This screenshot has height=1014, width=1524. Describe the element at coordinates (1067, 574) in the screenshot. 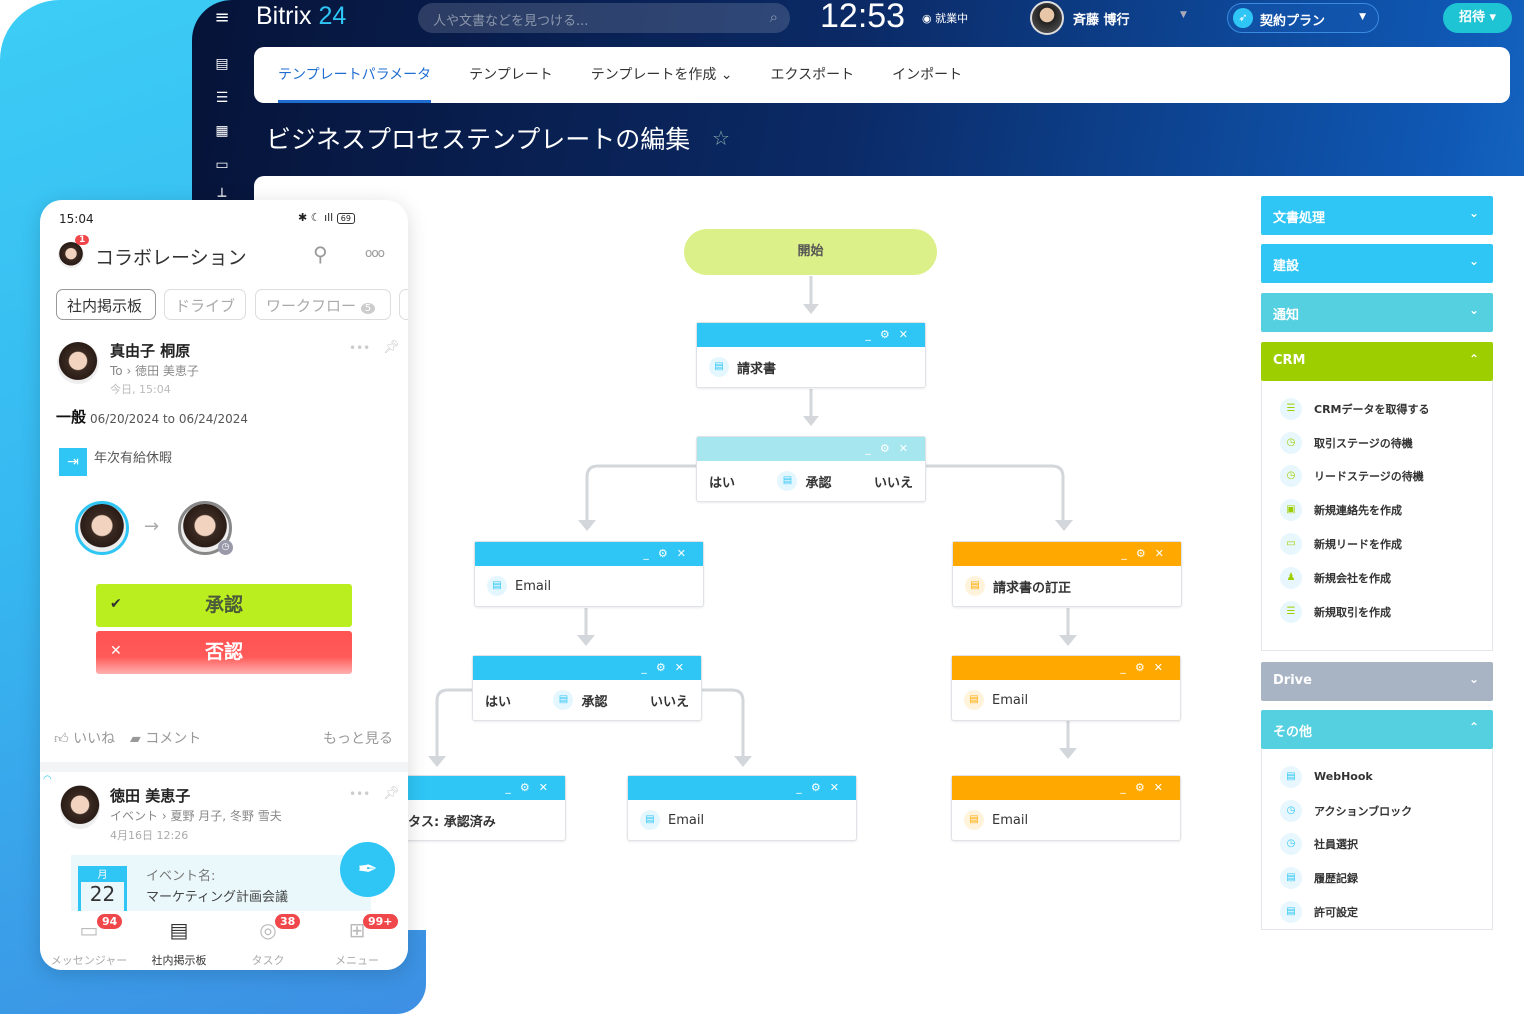

I see `flow-node-invoice-fix: _⚙✕ ▤ 請求書の訂正` at that location.